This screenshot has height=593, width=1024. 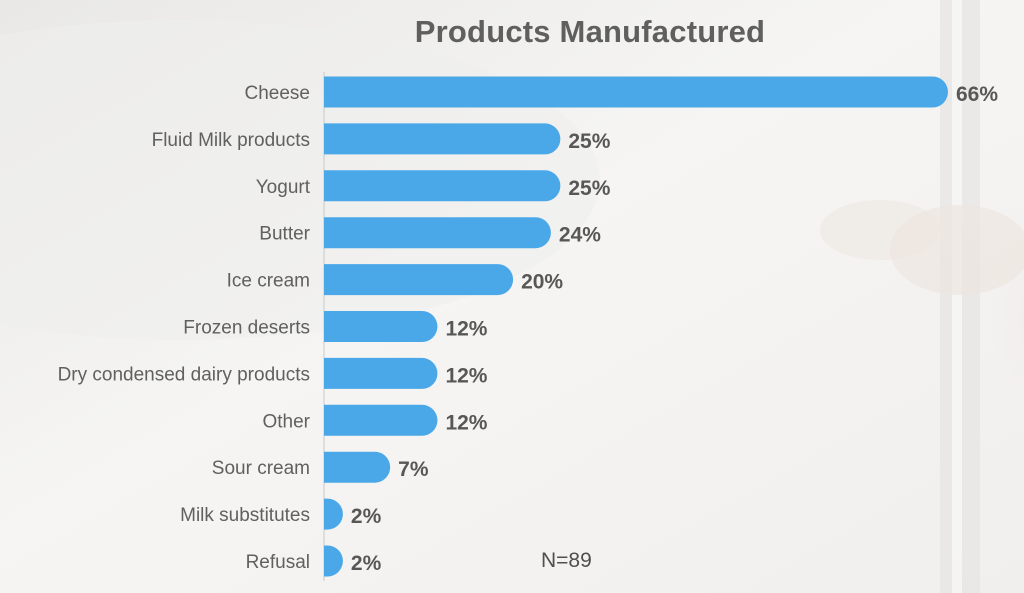 I want to click on value-label-9: 2%, so click(x=366, y=516).